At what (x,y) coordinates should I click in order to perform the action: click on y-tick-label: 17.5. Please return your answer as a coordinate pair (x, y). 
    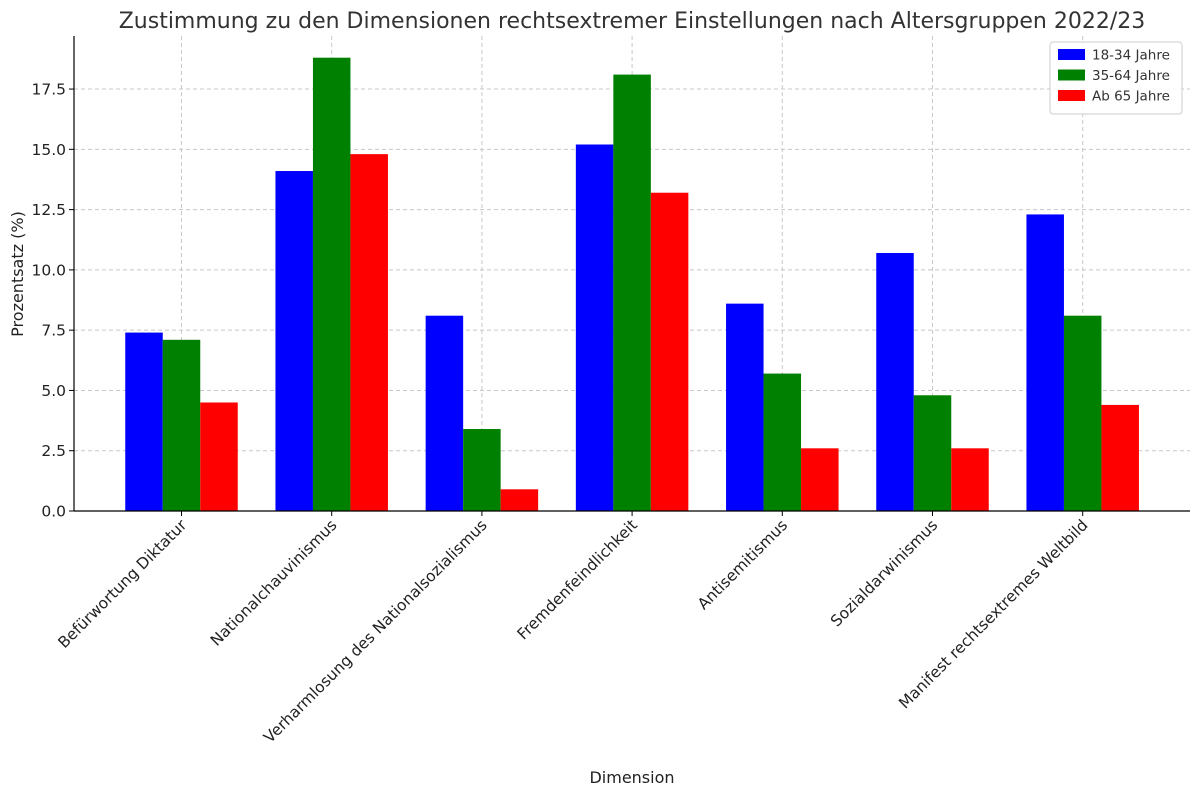
    Looking at the image, I should click on (48, 90).